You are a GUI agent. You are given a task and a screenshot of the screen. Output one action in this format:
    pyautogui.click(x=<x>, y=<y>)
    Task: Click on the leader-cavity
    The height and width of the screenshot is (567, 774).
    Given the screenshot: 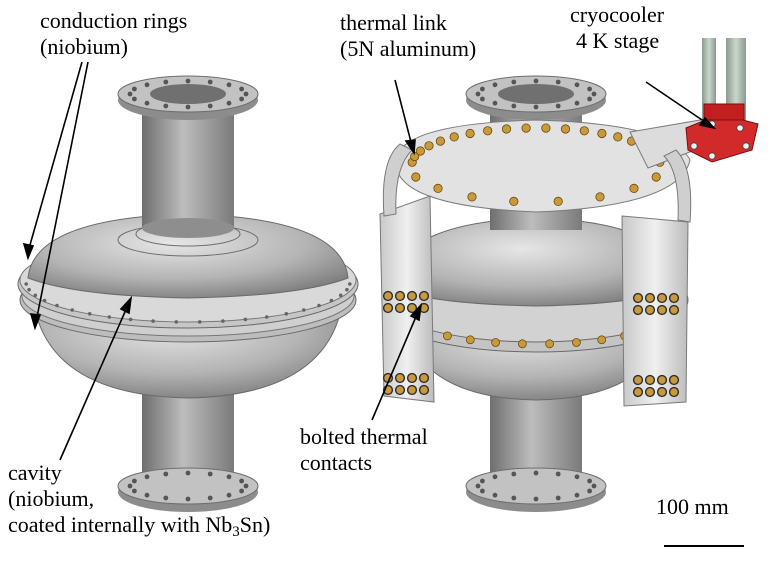 What is the action you would take?
    pyautogui.click(x=94, y=382)
    